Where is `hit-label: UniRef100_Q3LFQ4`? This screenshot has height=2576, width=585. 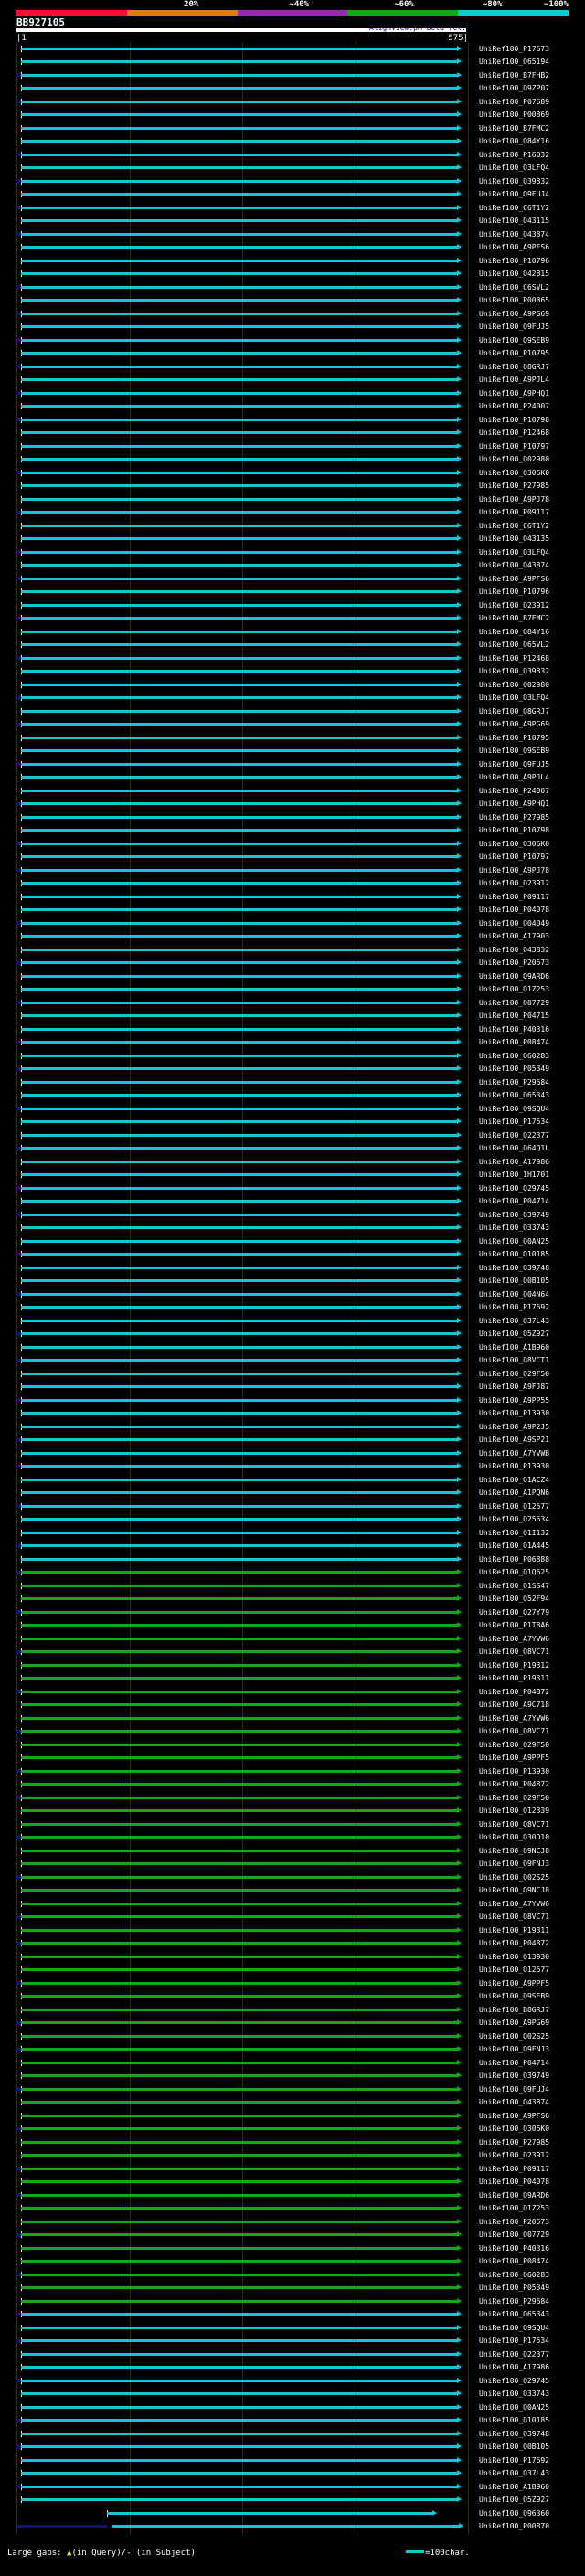
hit-label: UniRef100_Q3LFQ4 is located at coordinates (514, 698).